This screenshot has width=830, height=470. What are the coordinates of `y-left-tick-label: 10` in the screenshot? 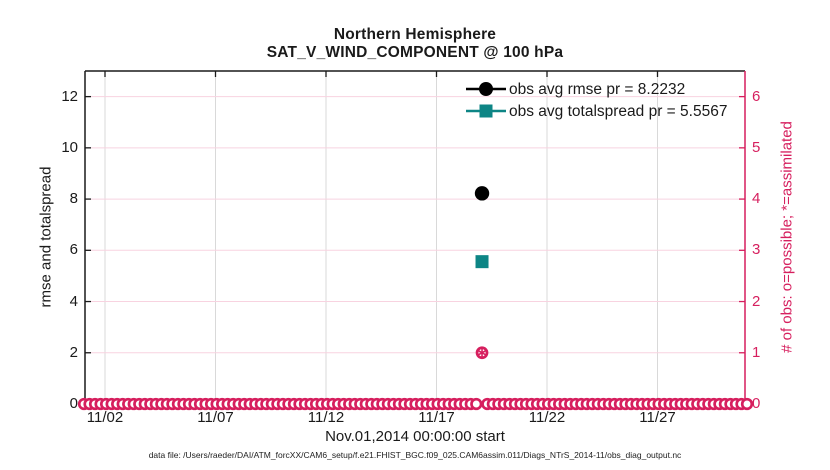 It's located at (69, 147).